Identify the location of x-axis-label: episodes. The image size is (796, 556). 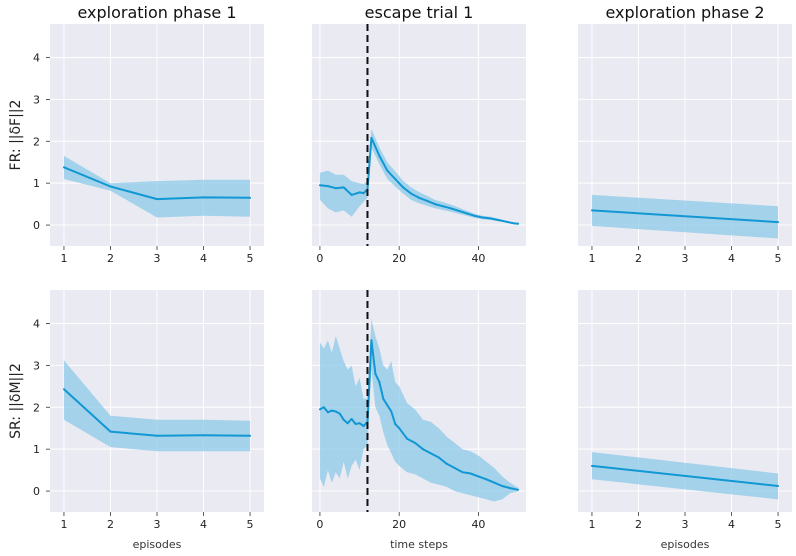
(157, 544).